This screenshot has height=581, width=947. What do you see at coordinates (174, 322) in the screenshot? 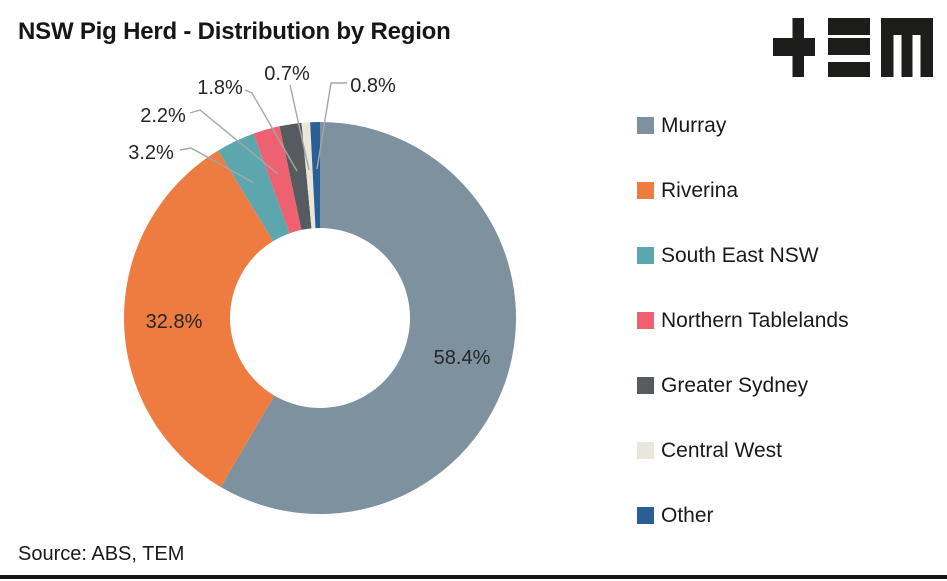
I see `data-label-riverina: 32.8%` at bounding box center [174, 322].